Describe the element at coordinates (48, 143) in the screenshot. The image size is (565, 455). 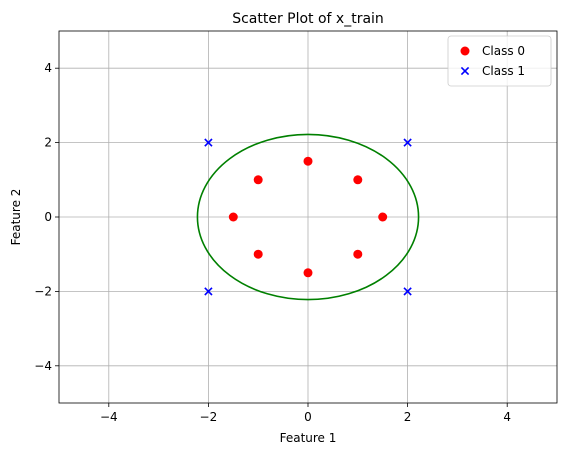
I see `y-tick-label: 2` at that location.